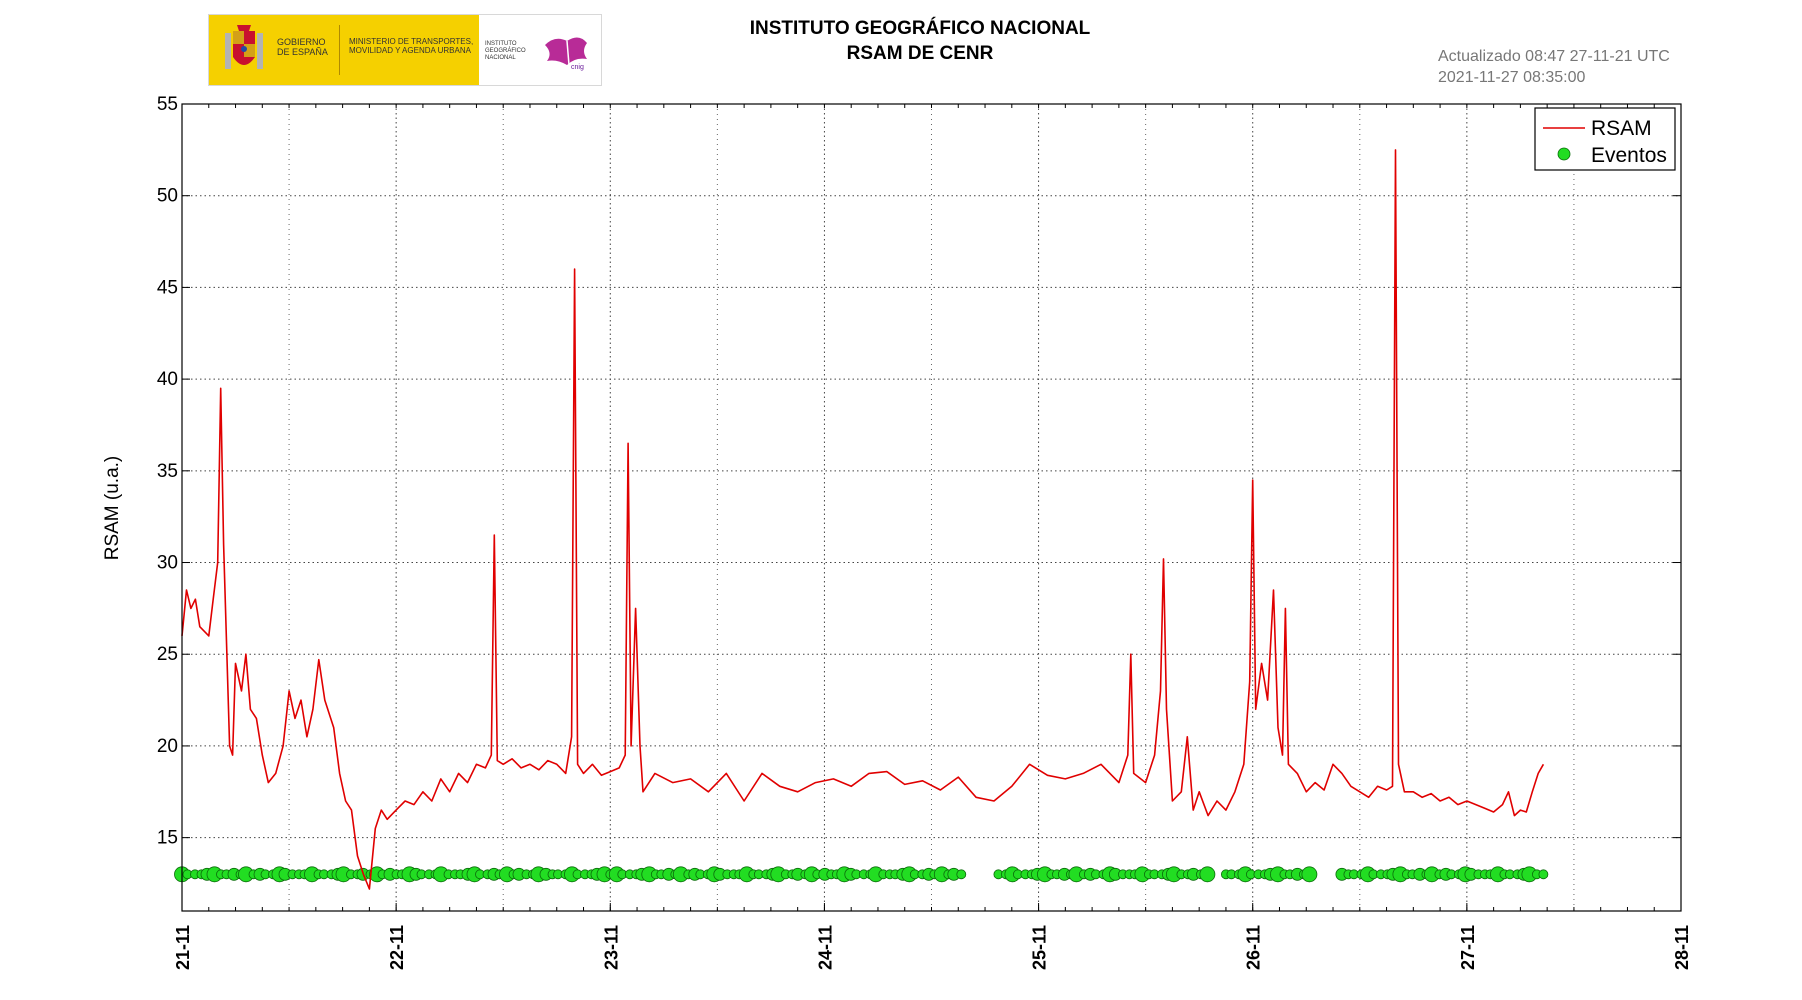  Describe the element at coordinates (167, 563) in the screenshot. I see `y-tick-label: 30` at that location.